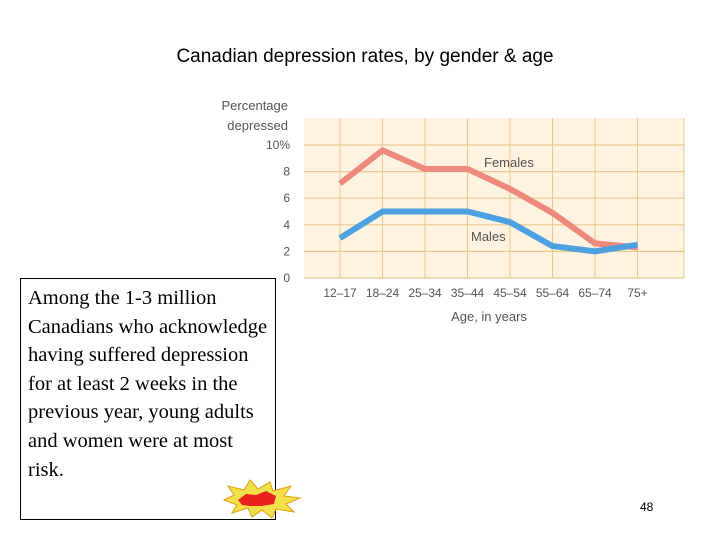  Describe the element at coordinates (278, 145) in the screenshot. I see `y-tick-label: 10%` at that location.